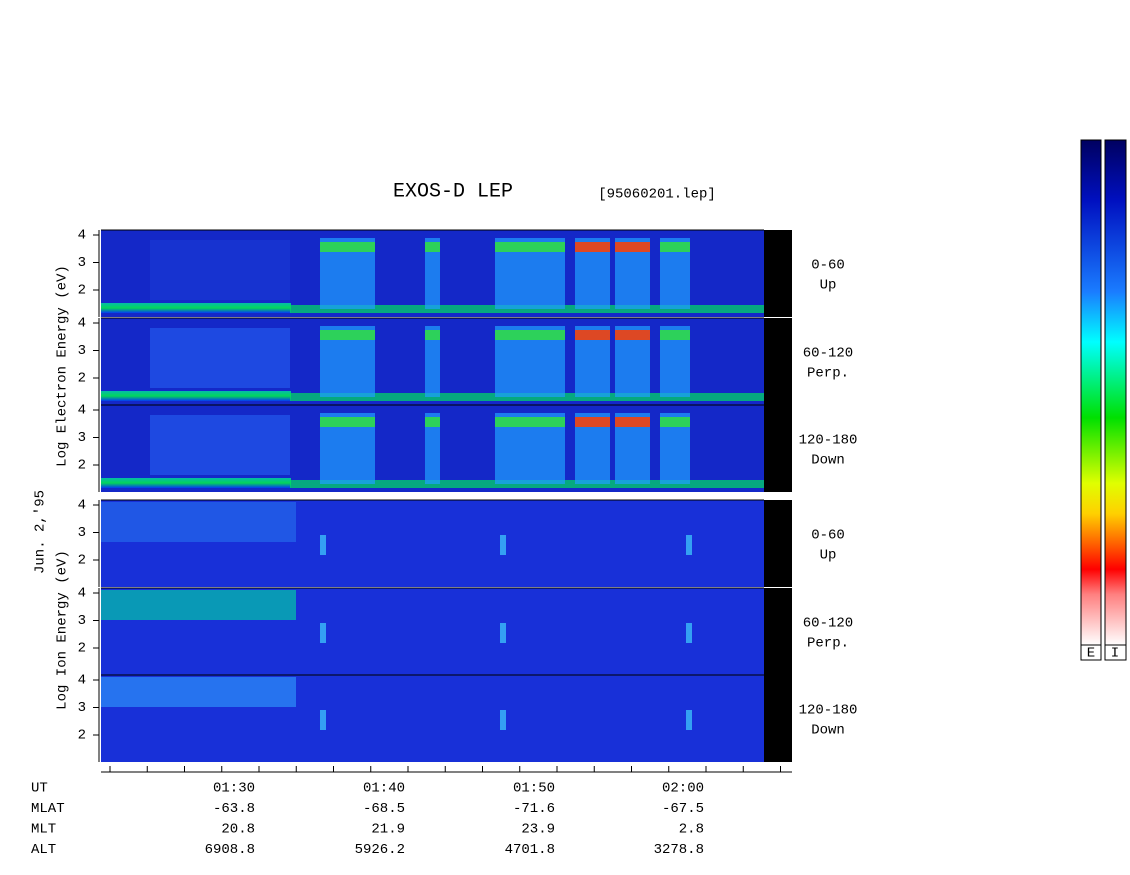  Describe the element at coordinates (63, 630) in the screenshot. I see `ion-axis-label: Log Ion Energy (eV)` at that location.